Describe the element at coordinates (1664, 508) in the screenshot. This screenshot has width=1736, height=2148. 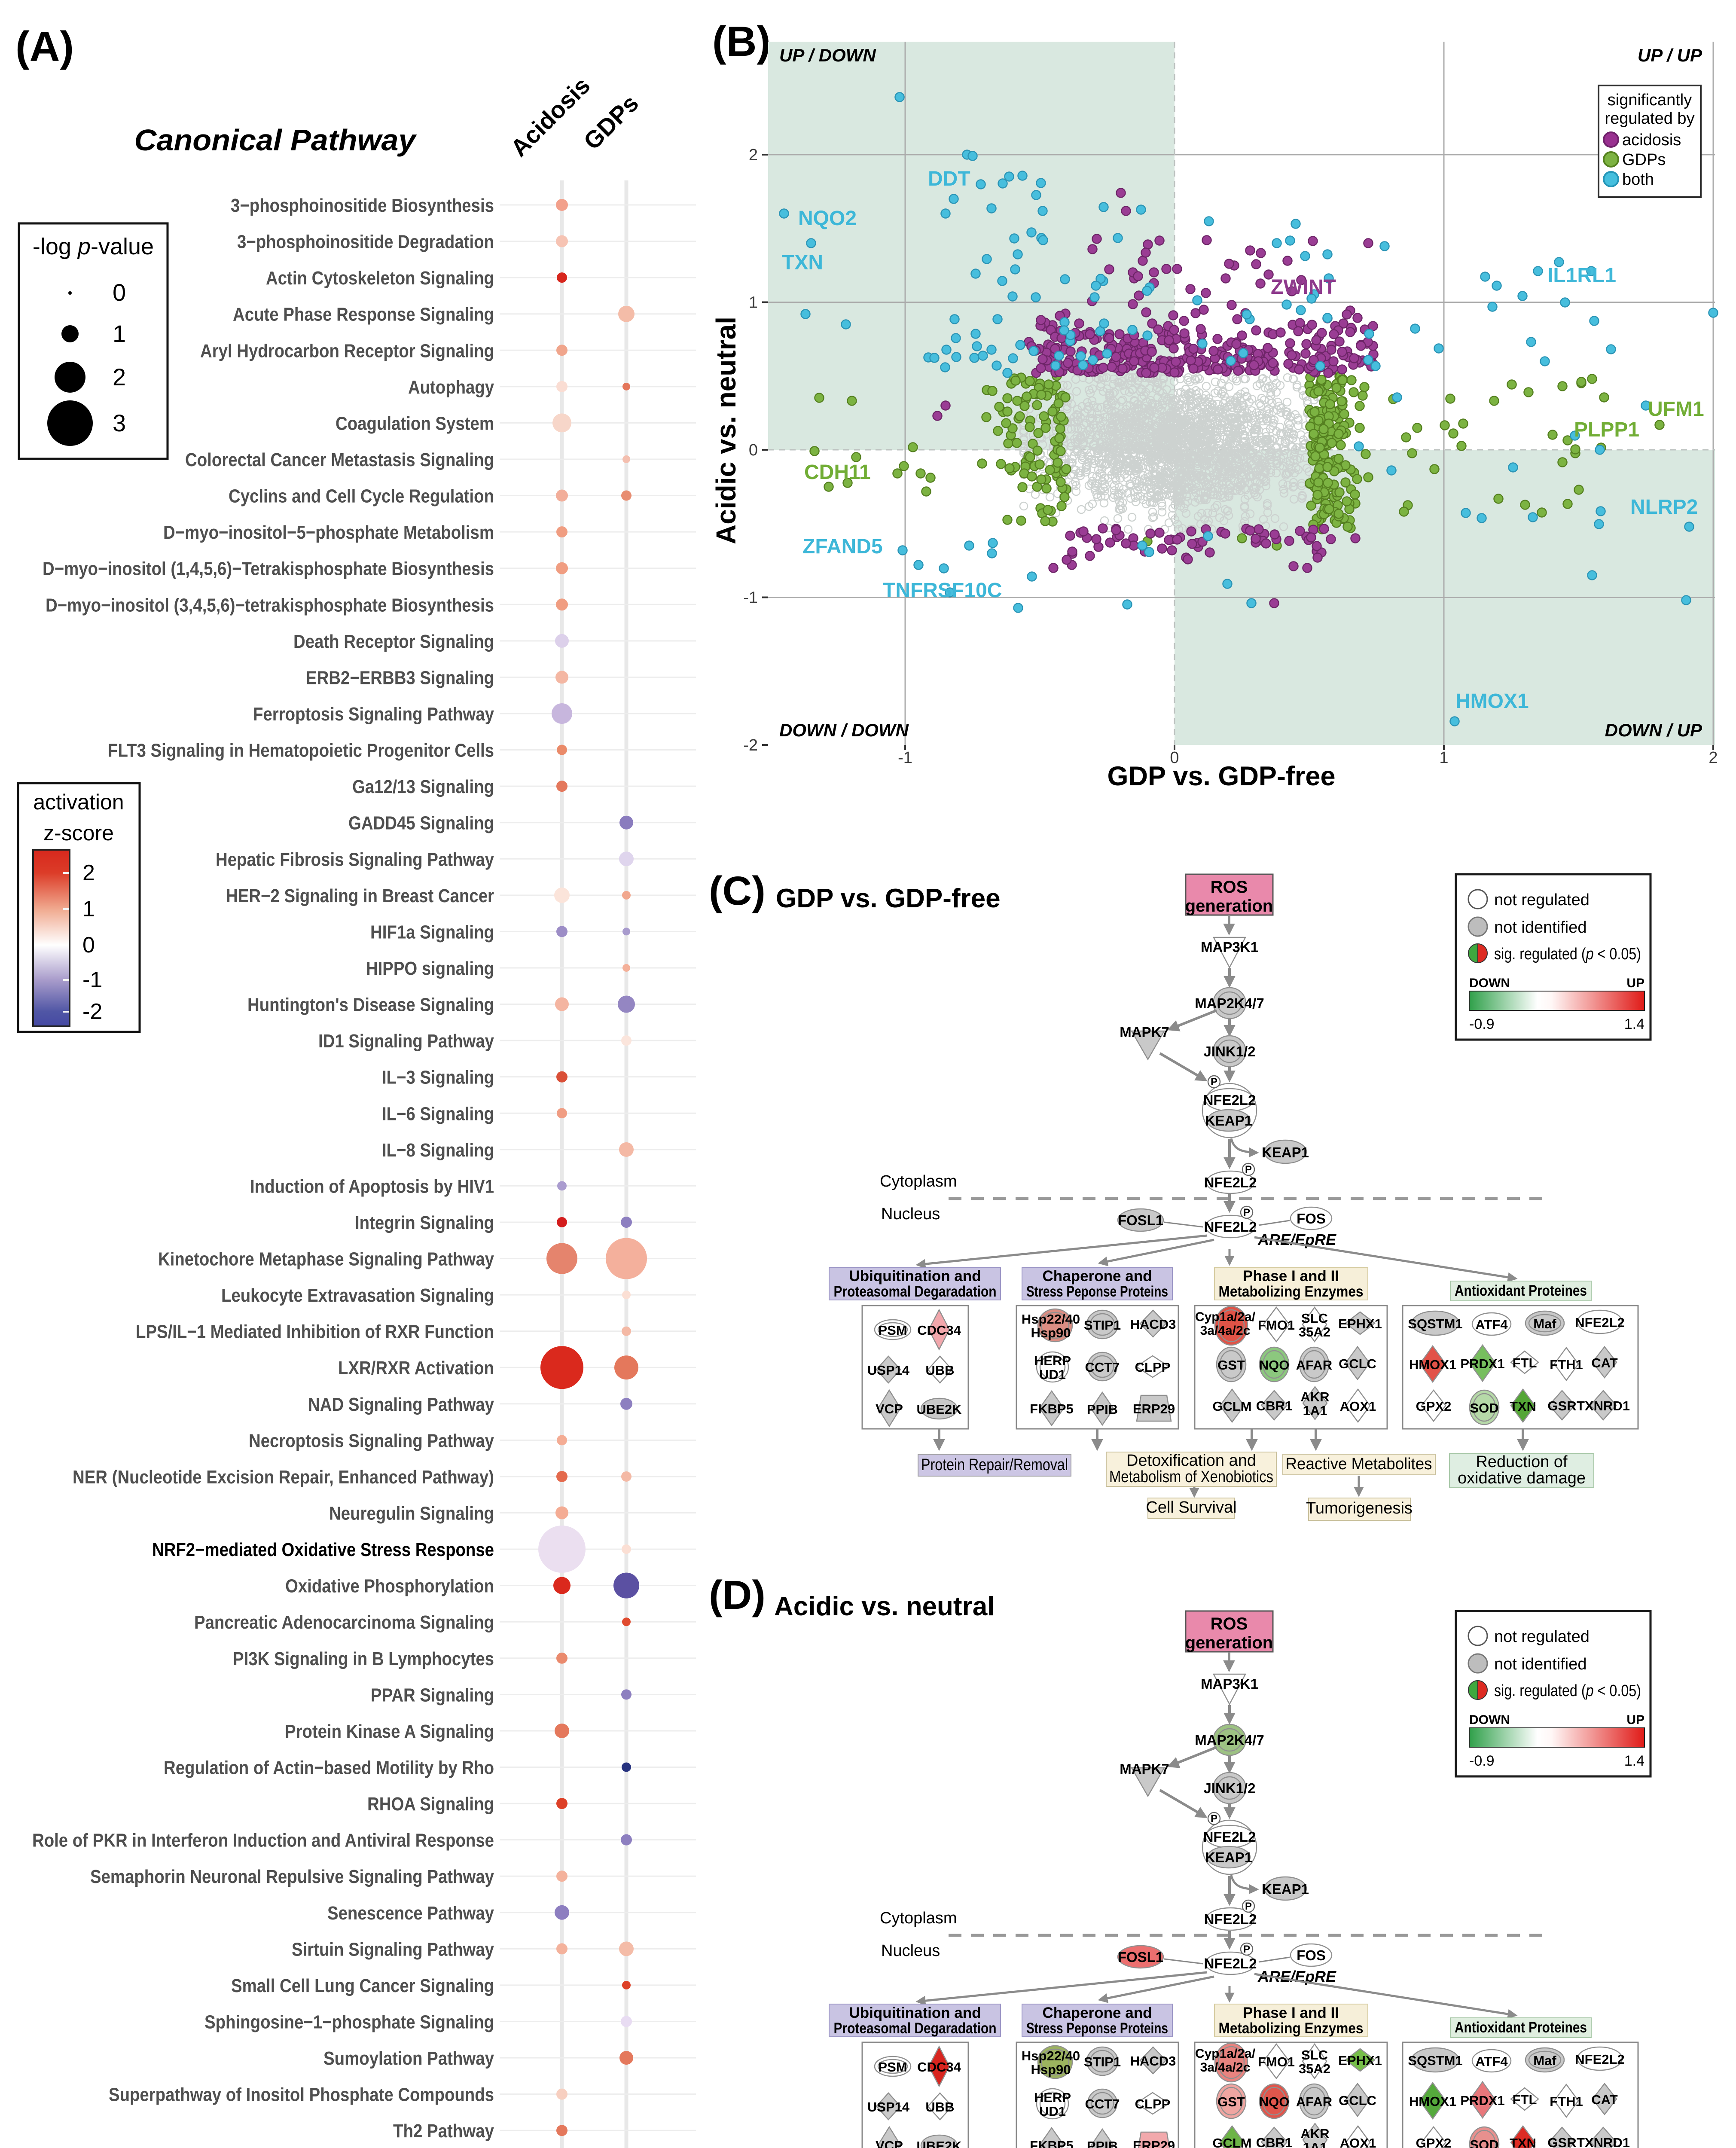
I see `svg-text: NLRP2` at that location.